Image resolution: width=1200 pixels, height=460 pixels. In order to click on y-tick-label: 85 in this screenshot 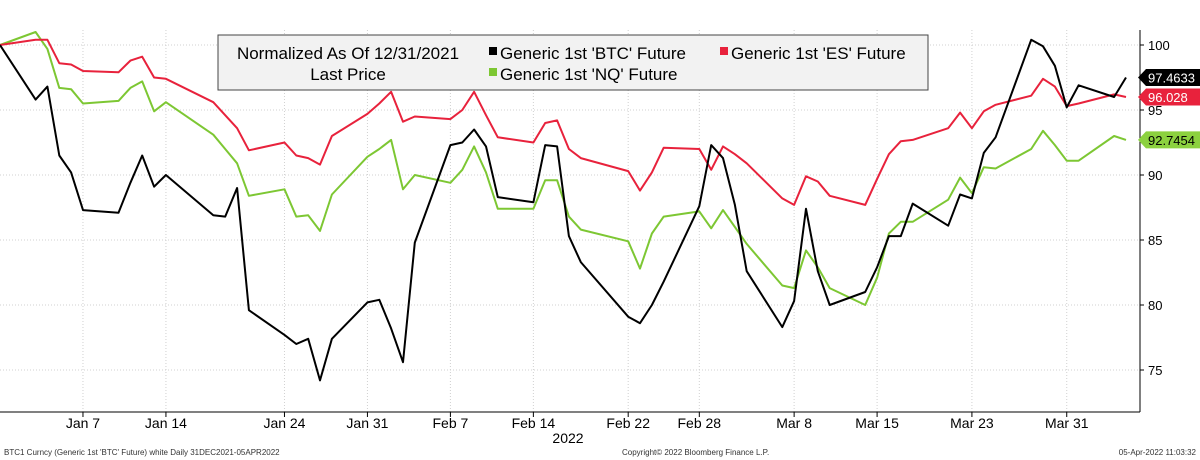, I will do `click(1155, 240)`.